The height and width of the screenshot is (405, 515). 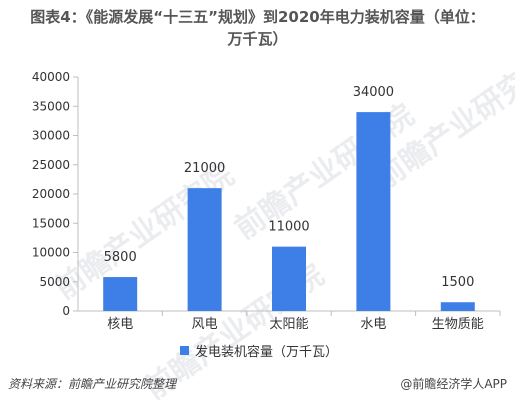 I want to click on source-note: 资料来源：前瞻产业研究院整理, so click(x=92, y=384).